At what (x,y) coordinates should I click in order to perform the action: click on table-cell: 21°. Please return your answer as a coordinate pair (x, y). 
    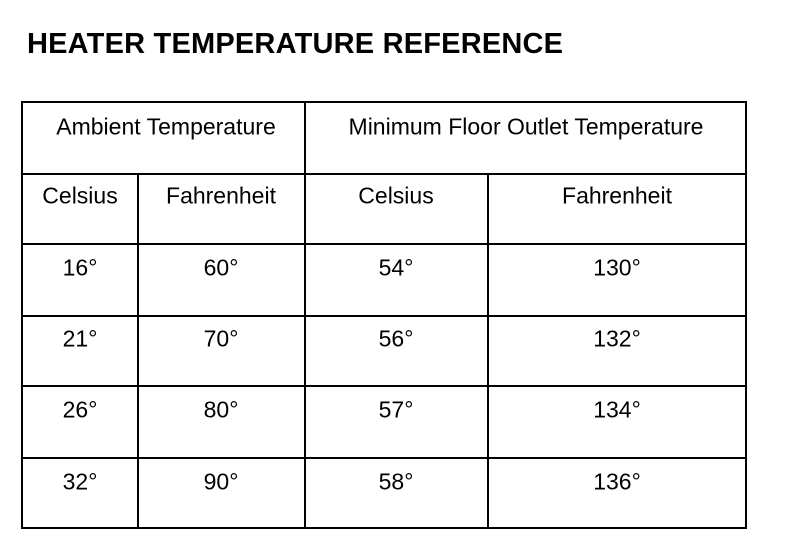
    Looking at the image, I should click on (80, 338).